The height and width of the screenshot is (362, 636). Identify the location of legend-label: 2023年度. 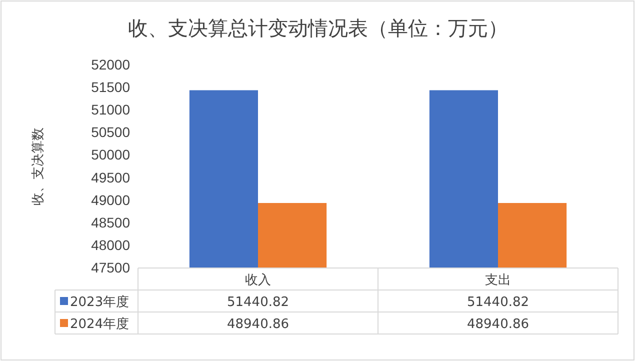
(100, 302).